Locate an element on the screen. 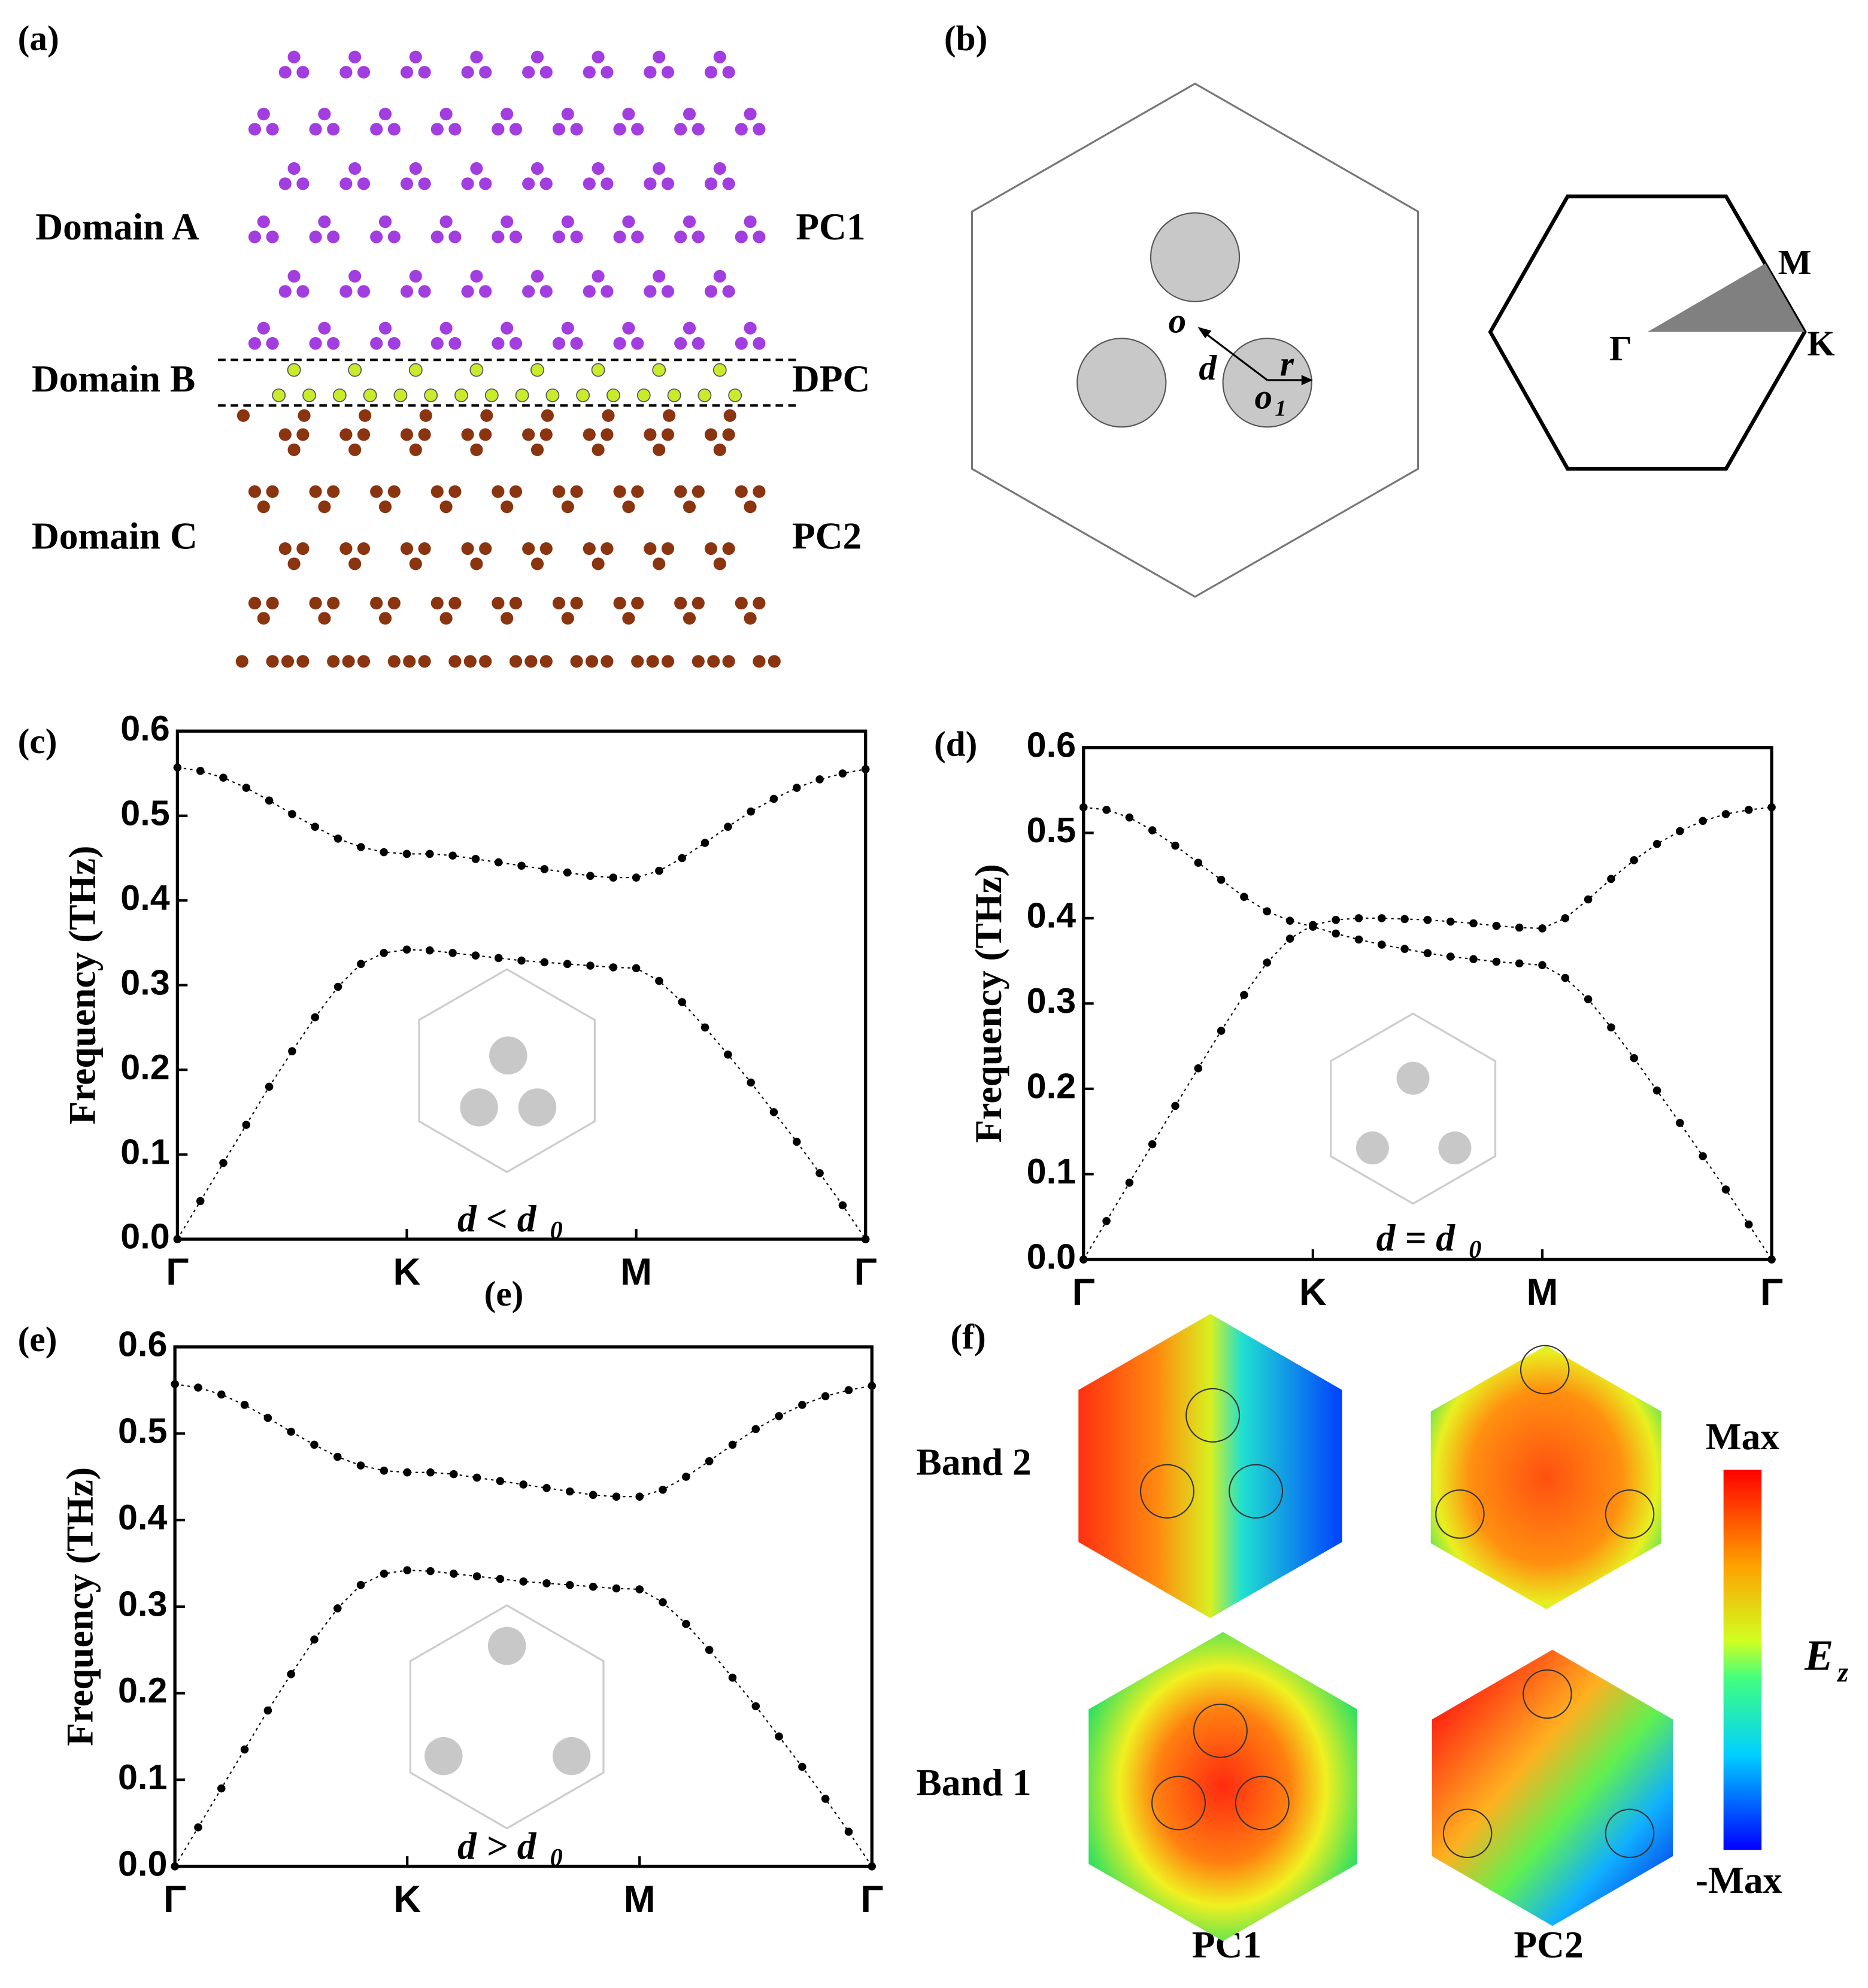  panel-label: (e) is located at coordinates (37, 1339).